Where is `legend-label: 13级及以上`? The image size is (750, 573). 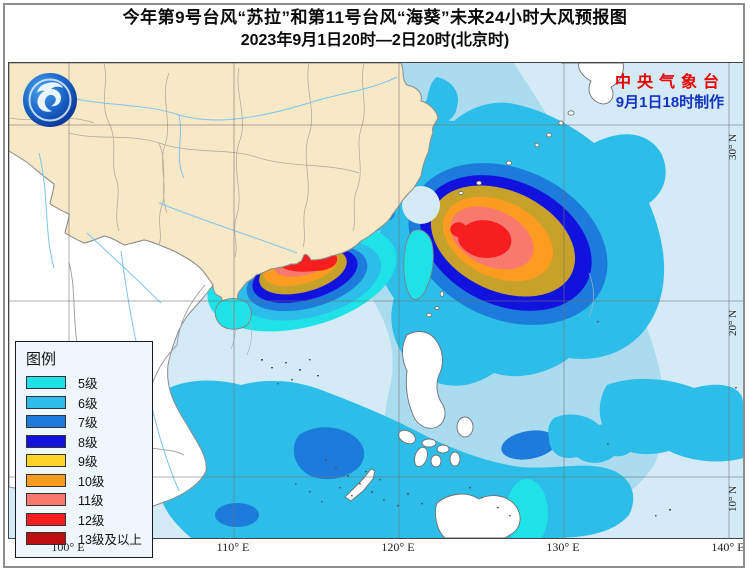
legend-label: 13级及以上 is located at coordinates (110, 540).